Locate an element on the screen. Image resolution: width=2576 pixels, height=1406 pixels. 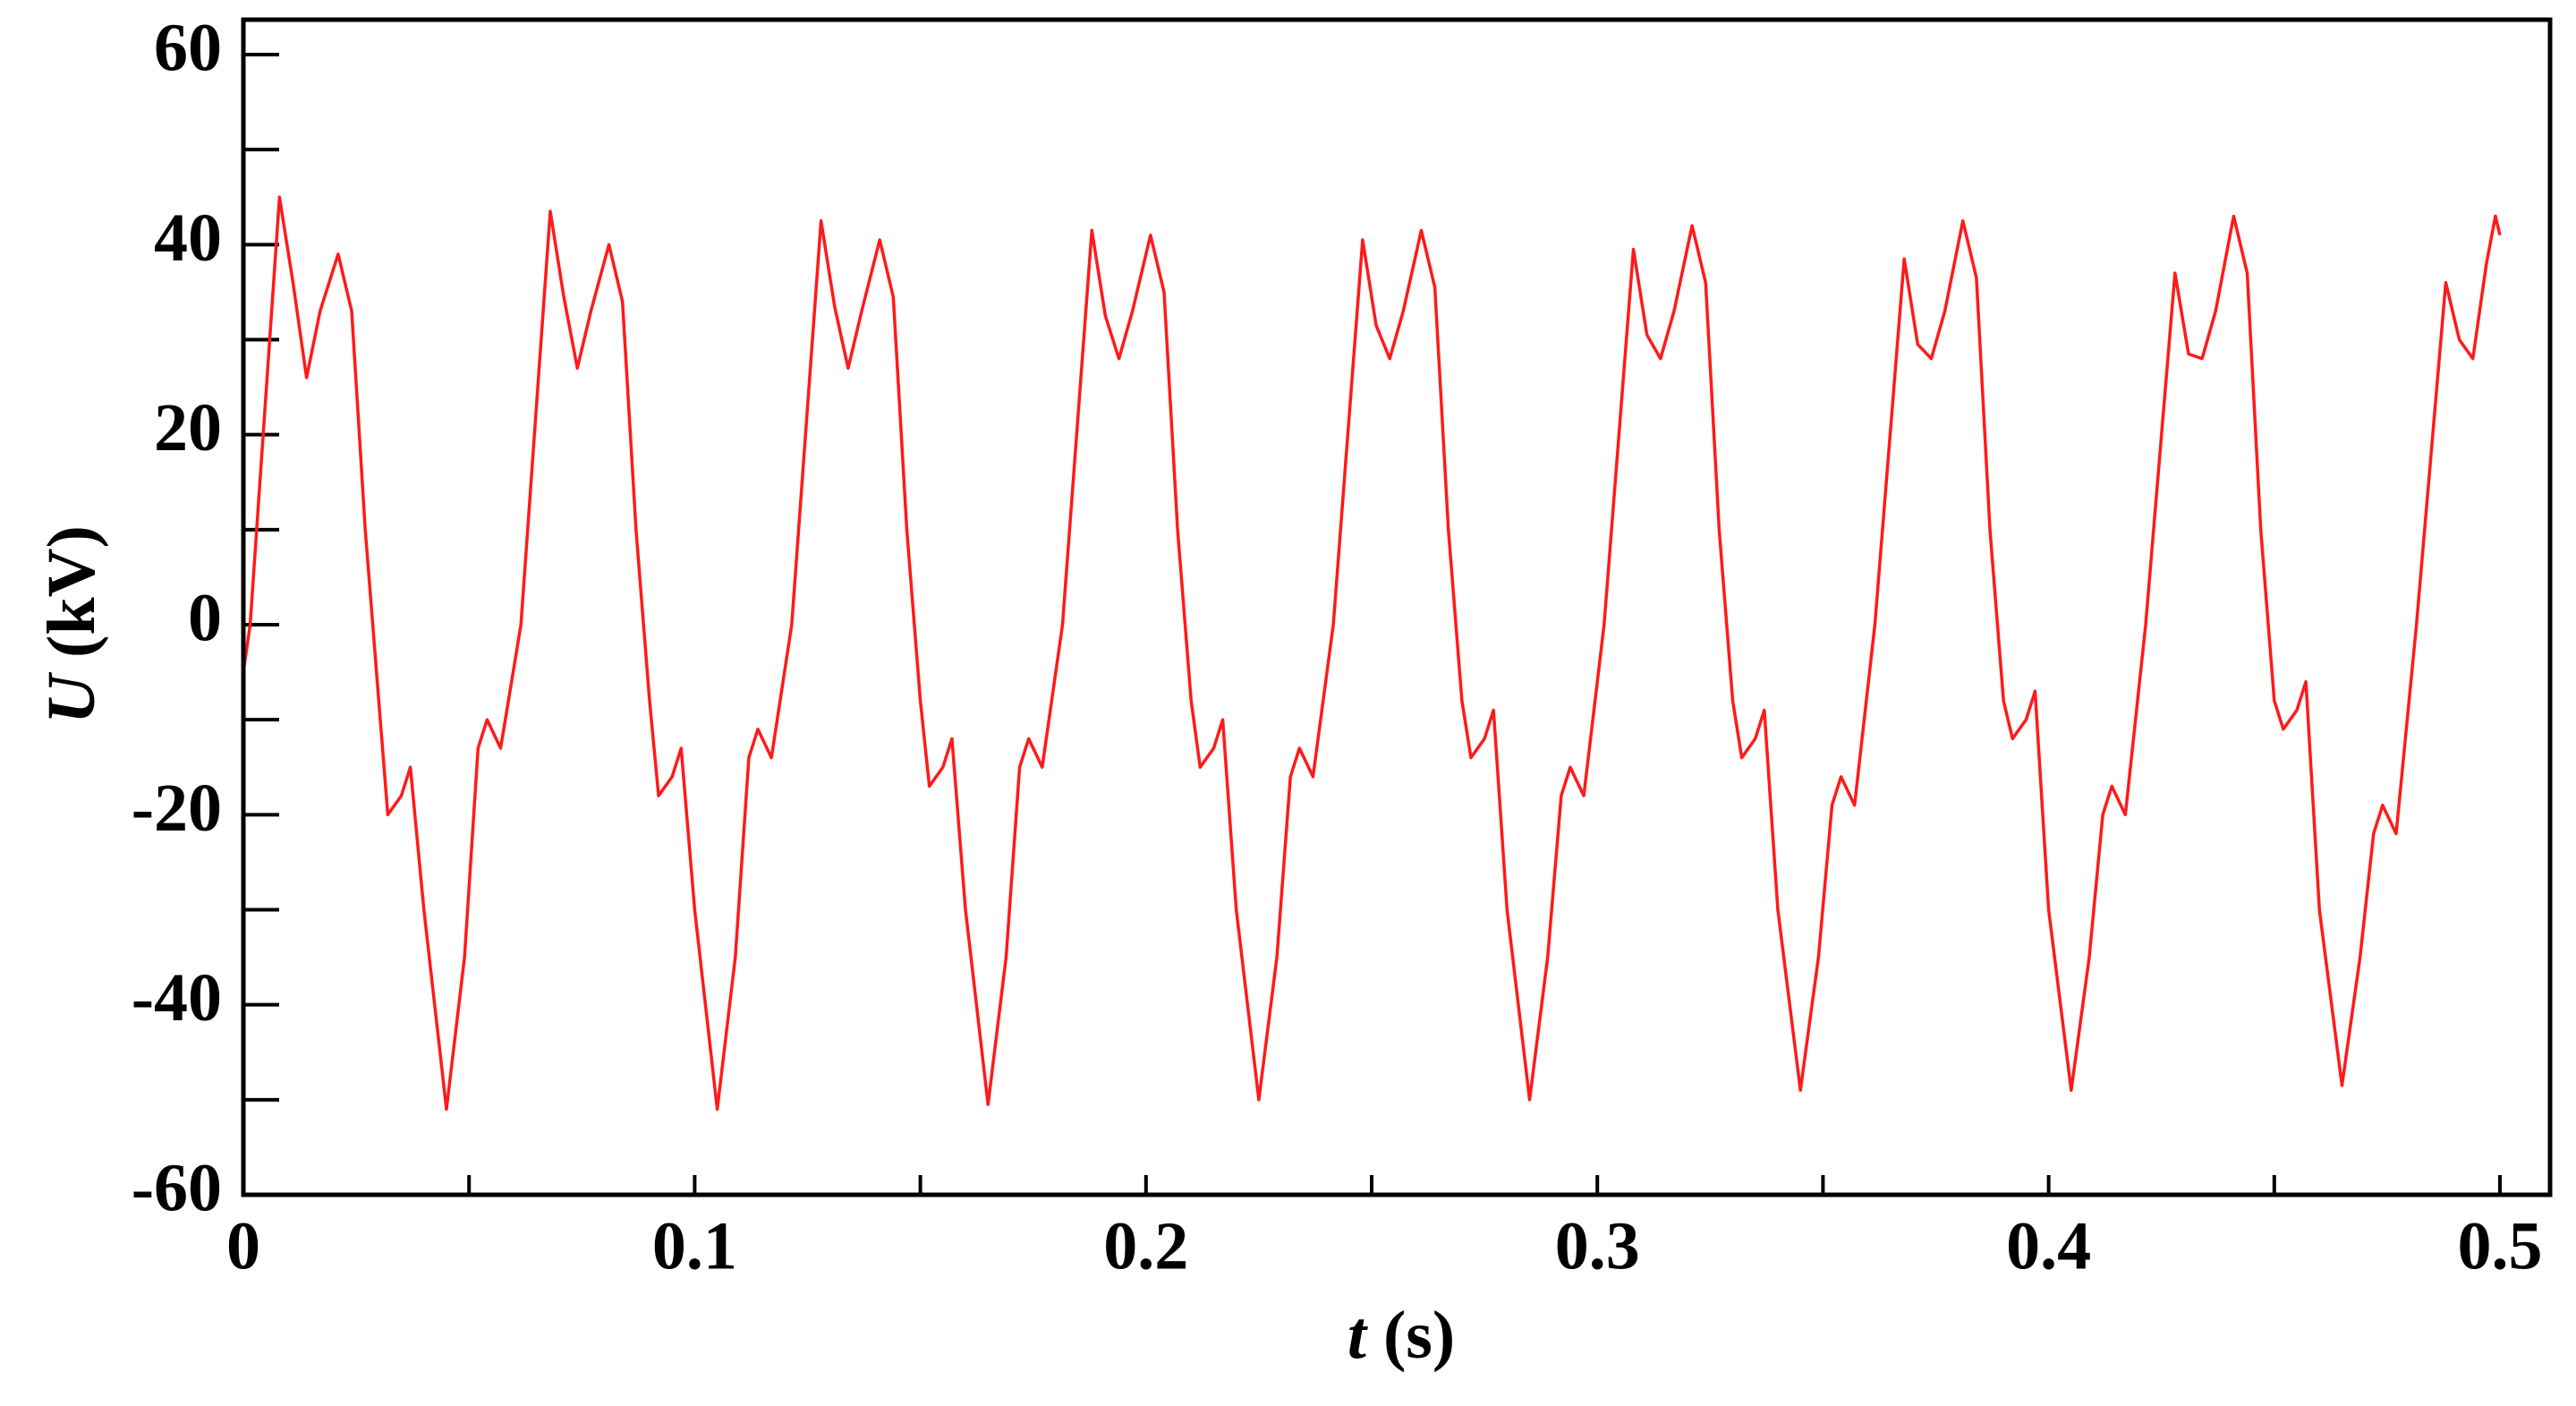
x-tick-label: 0.5 is located at coordinates (2500, 1246).